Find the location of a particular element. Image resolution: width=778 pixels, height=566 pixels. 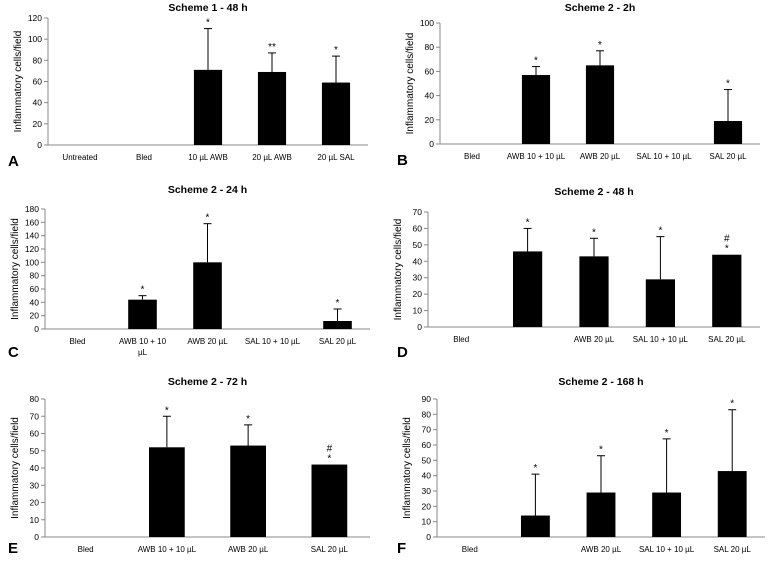

y-tick-label: 90 is located at coordinates (427, 399).